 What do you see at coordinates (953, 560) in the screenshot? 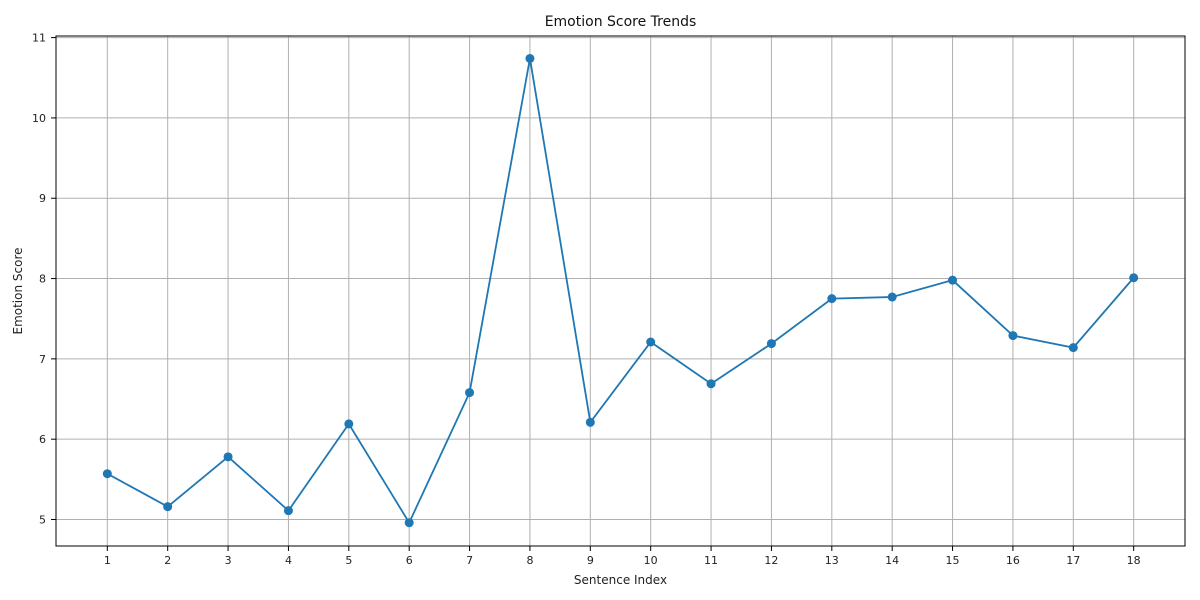
I see `x-tick-label: 15` at bounding box center [953, 560].